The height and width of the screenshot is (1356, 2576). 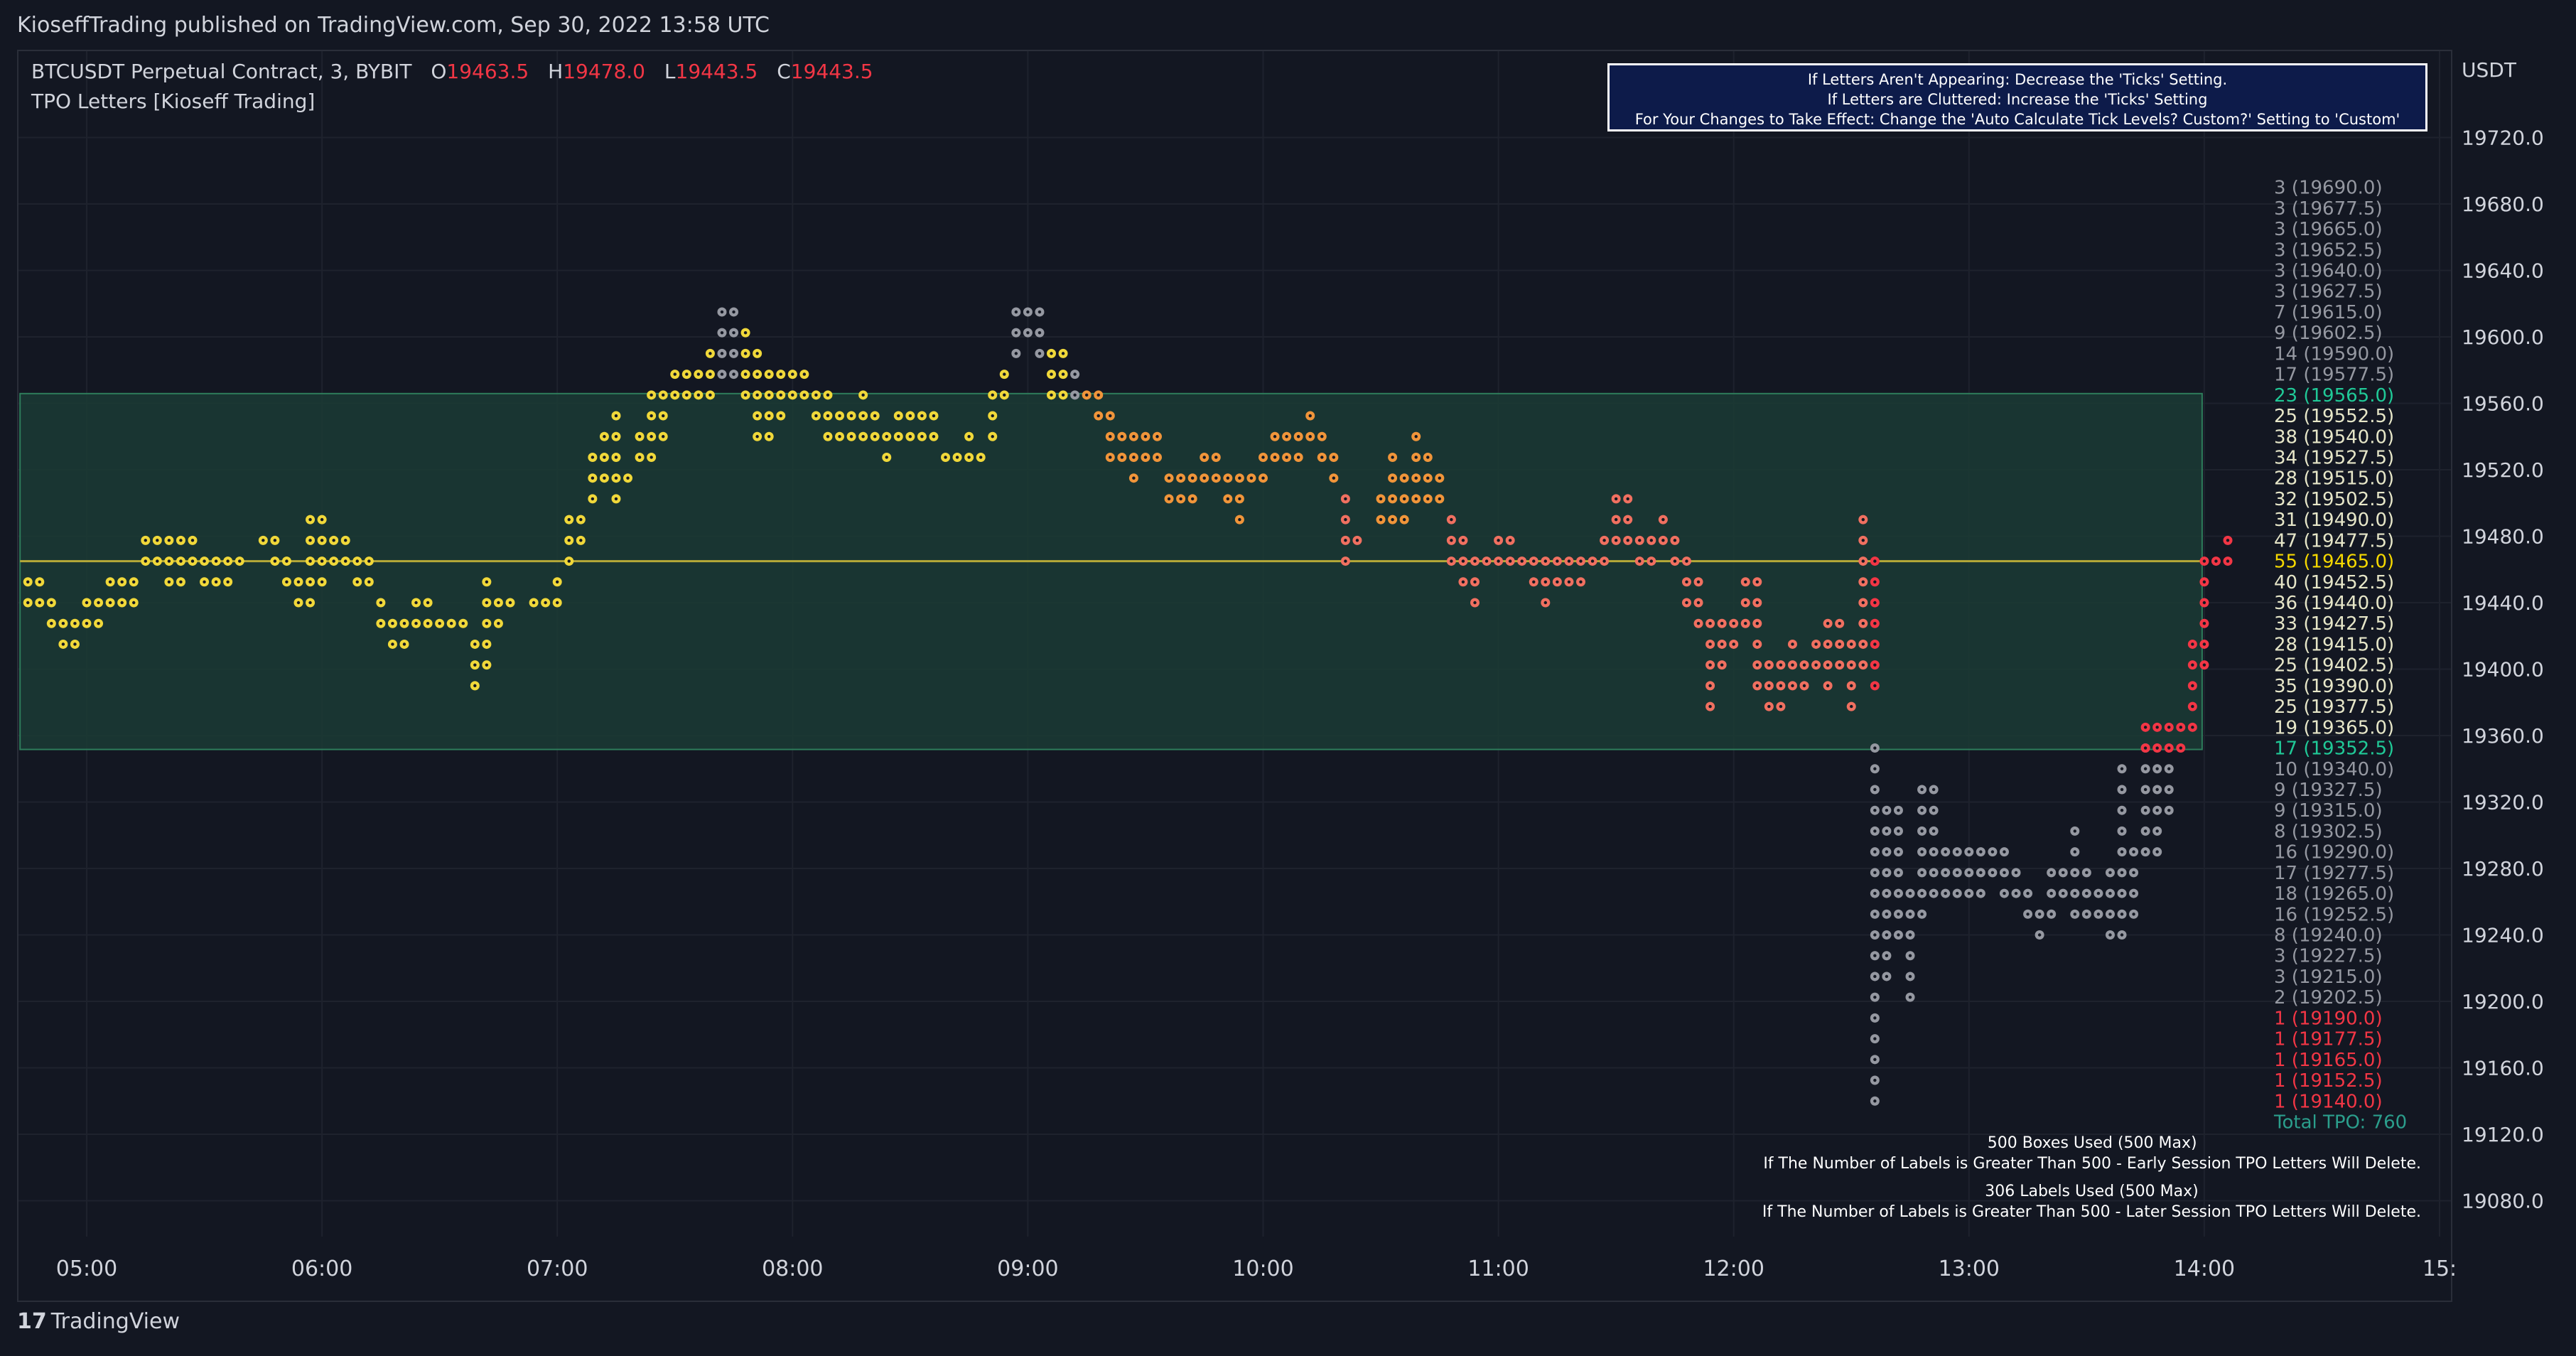 What do you see at coordinates (2334, 769) in the screenshot?
I see `tpo-profile-label: 10 (19340.0)` at bounding box center [2334, 769].